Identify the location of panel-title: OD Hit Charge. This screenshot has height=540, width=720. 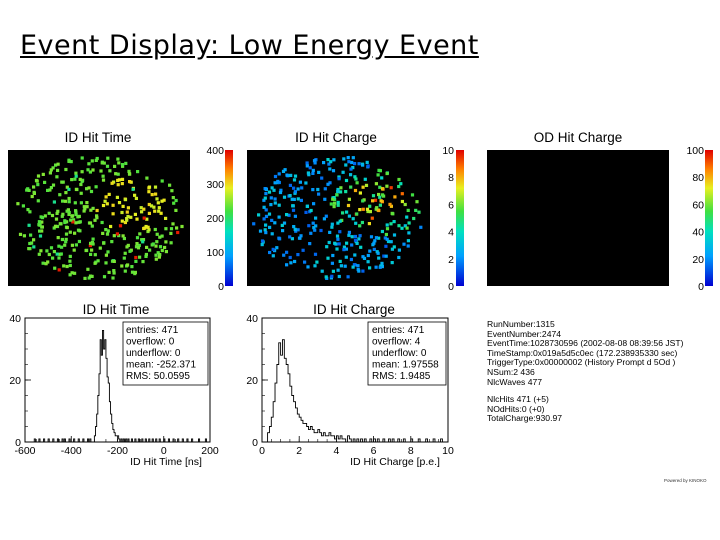
(578, 137).